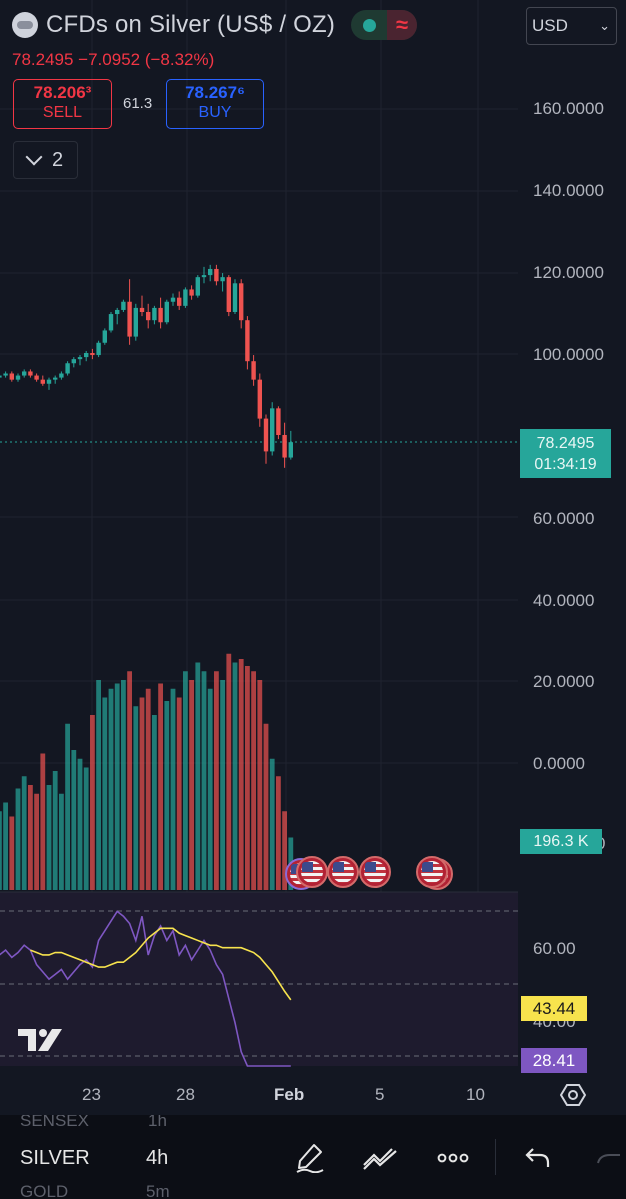 The width and height of the screenshot is (626, 1199). What do you see at coordinates (561, 841) in the screenshot?
I see `volume-badge: 196.3 K` at bounding box center [561, 841].